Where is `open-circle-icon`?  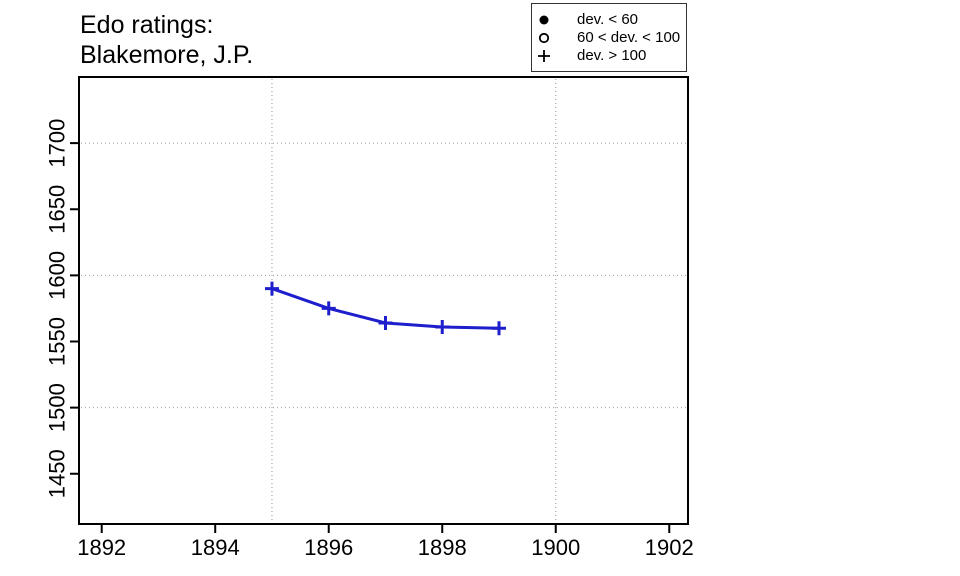 open-circle-icon is located at coordinates (544, 38).